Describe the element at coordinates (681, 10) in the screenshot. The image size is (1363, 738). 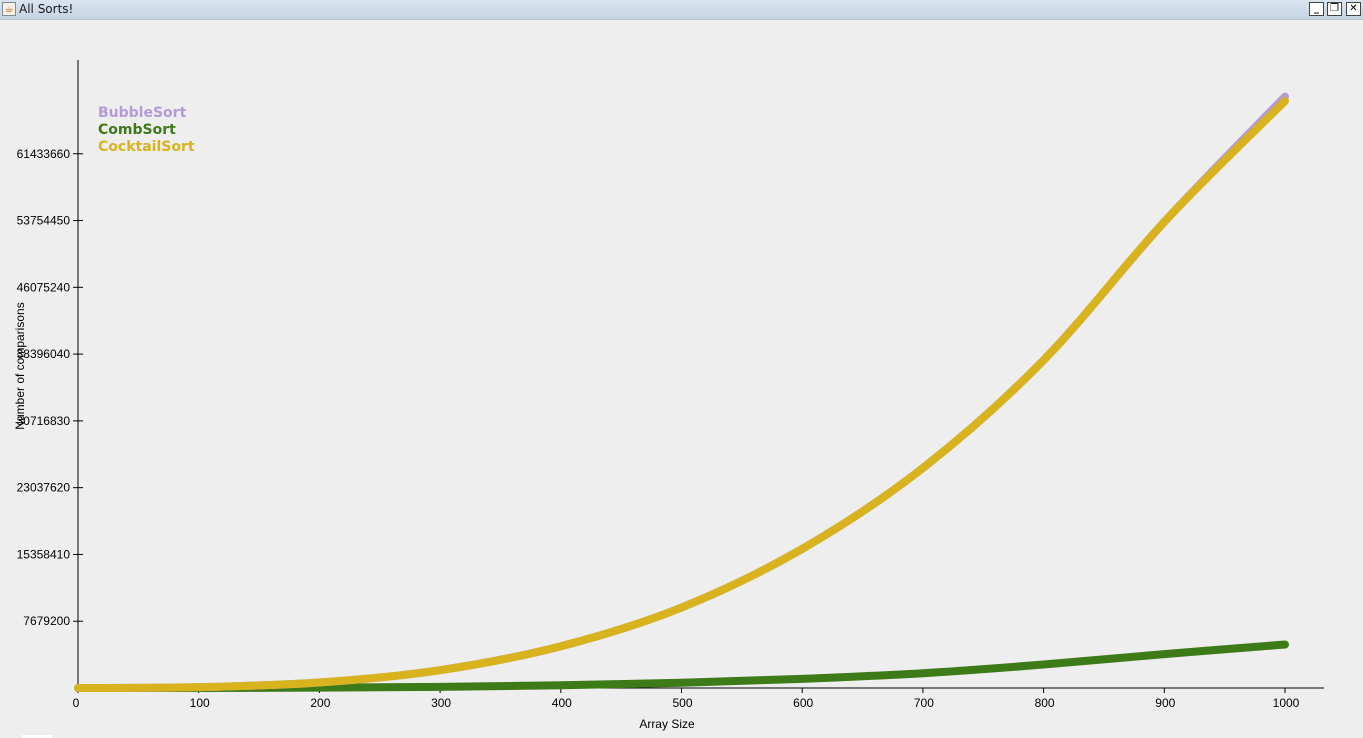
I see `title-bar: ☕ All Sorts! _ ❐ ✕` at that location.